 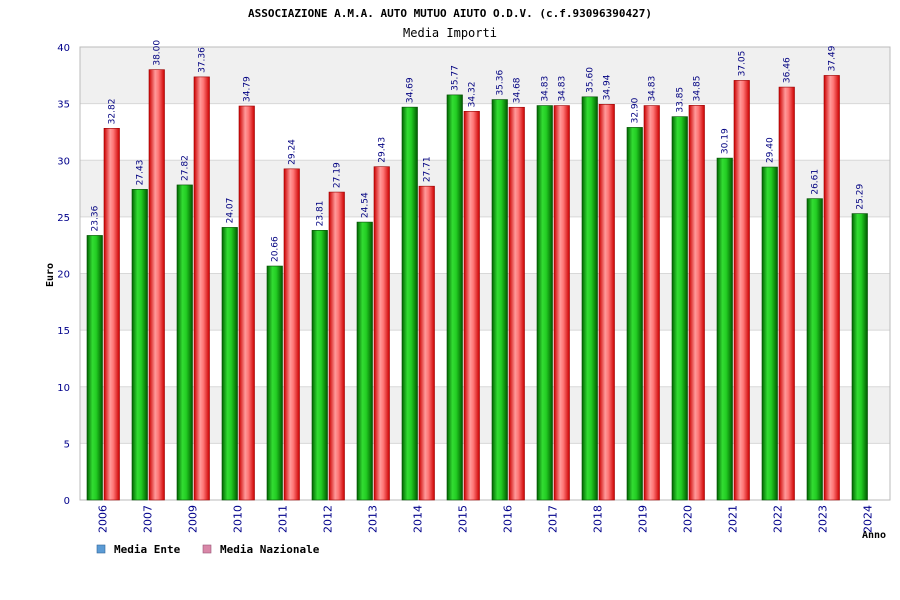 What do you see at coordinates (103, 519) in the screenshot?
I see `x-tick-label: 2006` at bounding box center [103, 519].